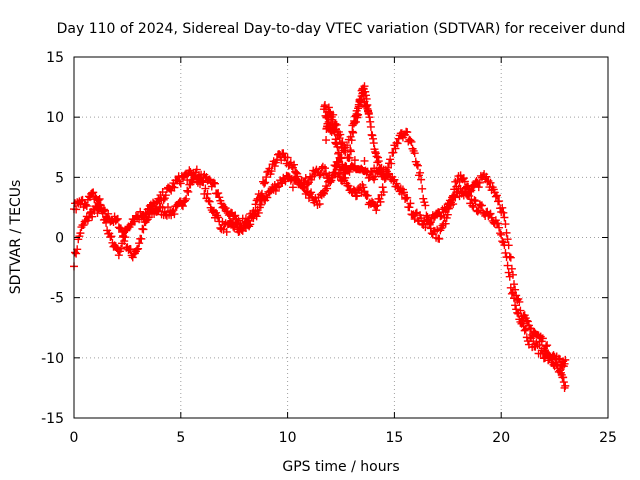  Describe the element at coordinates (74, 438) in the screenshot. I see `x-tick-label: 0` at that location.